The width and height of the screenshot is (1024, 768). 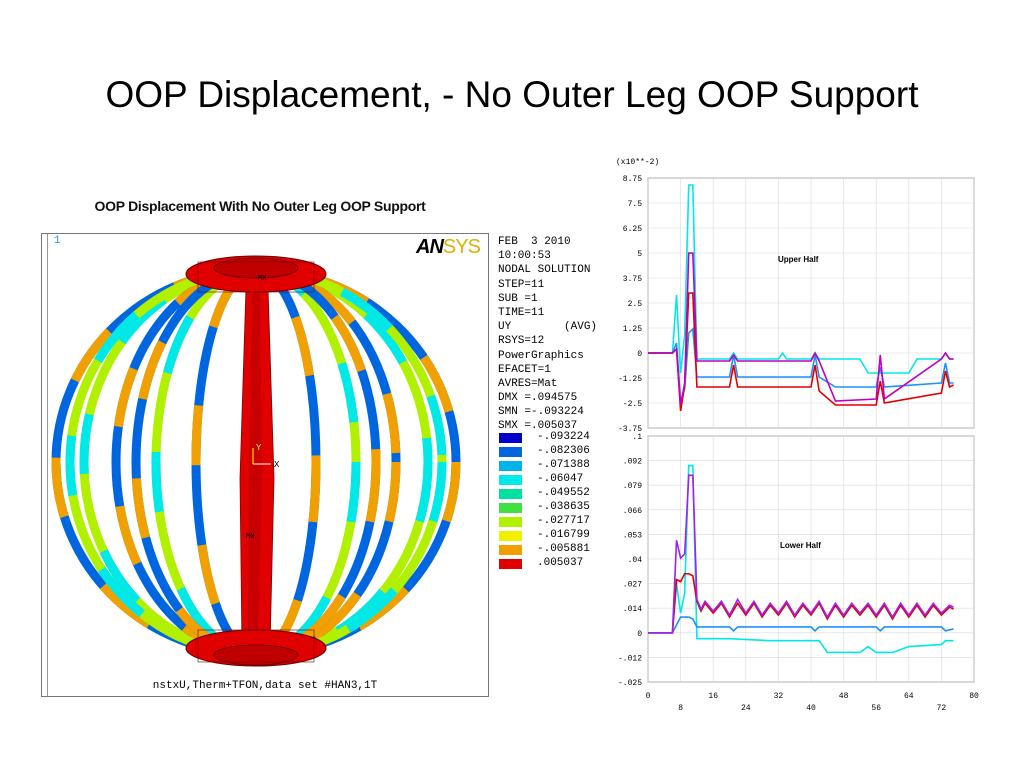 I want to click on y-tick-label: .066, so click(x=632, y=511).